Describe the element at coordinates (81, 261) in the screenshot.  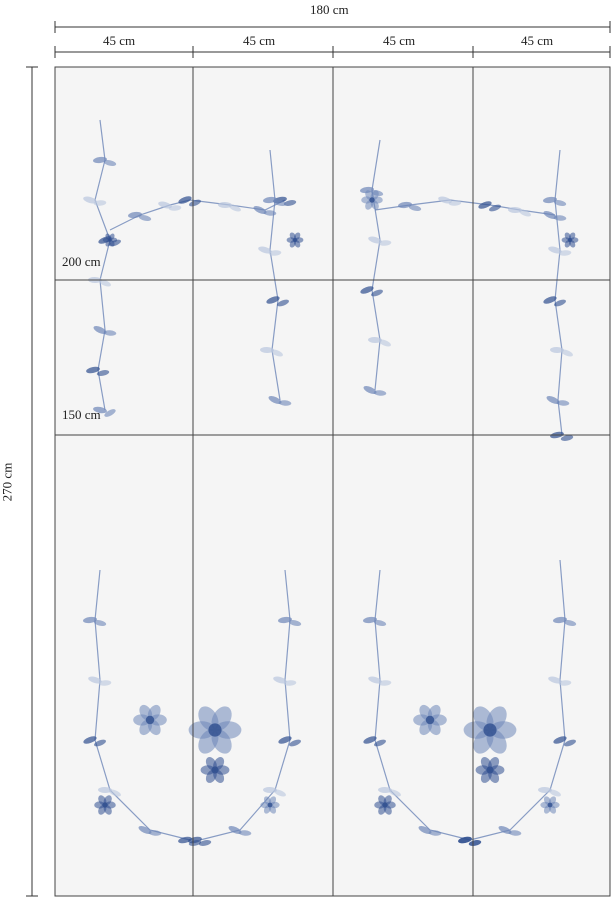
I see `height-mark-200: 200 cm` at that location.